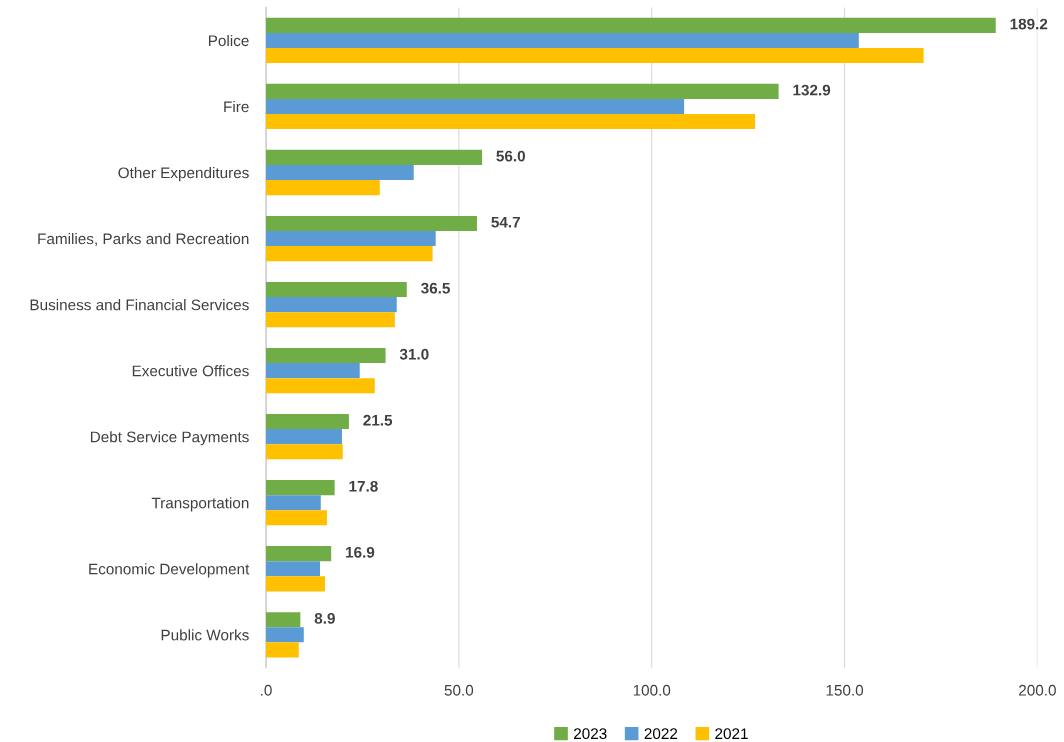 The image size is (1064, 742). I want to click on data-label: 54.7, so click(505, 222).